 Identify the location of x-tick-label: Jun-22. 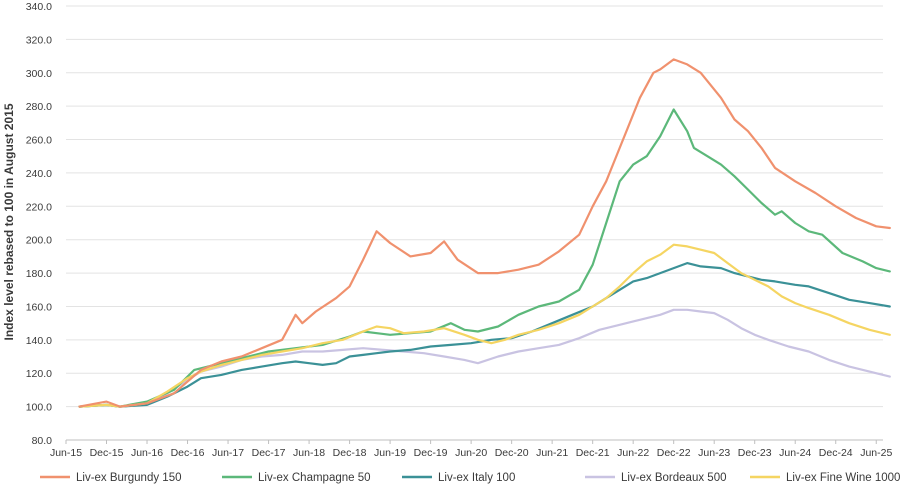
(633, 453).